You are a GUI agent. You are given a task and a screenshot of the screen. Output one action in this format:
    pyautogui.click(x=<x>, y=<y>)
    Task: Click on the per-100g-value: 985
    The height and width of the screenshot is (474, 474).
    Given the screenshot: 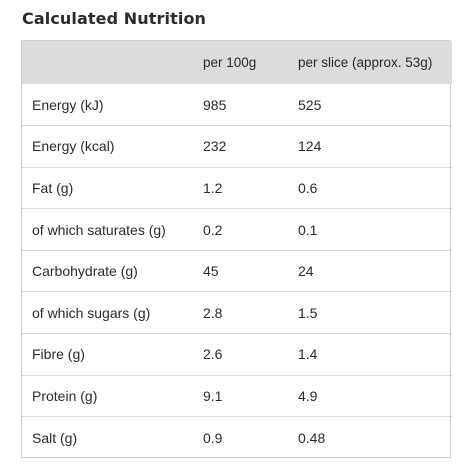 What is the action you would take?
    pyautogui.click(x=215, y=104)
    